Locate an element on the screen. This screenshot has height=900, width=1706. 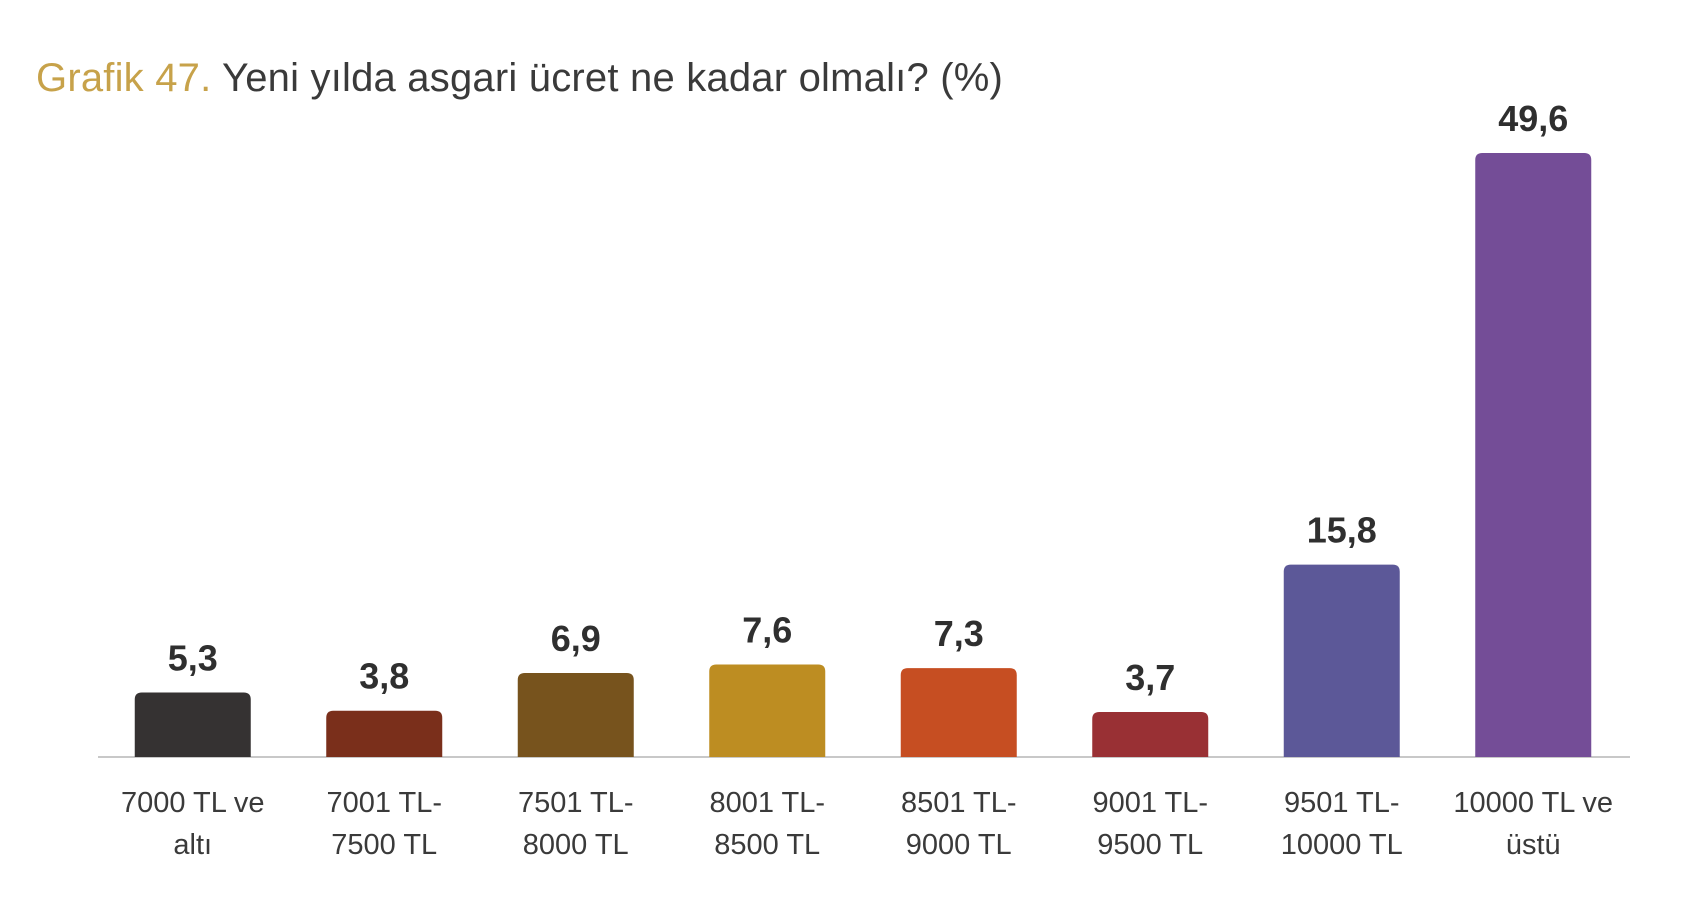
value-label-0: 5,3 is located at coordinates (193, 657).